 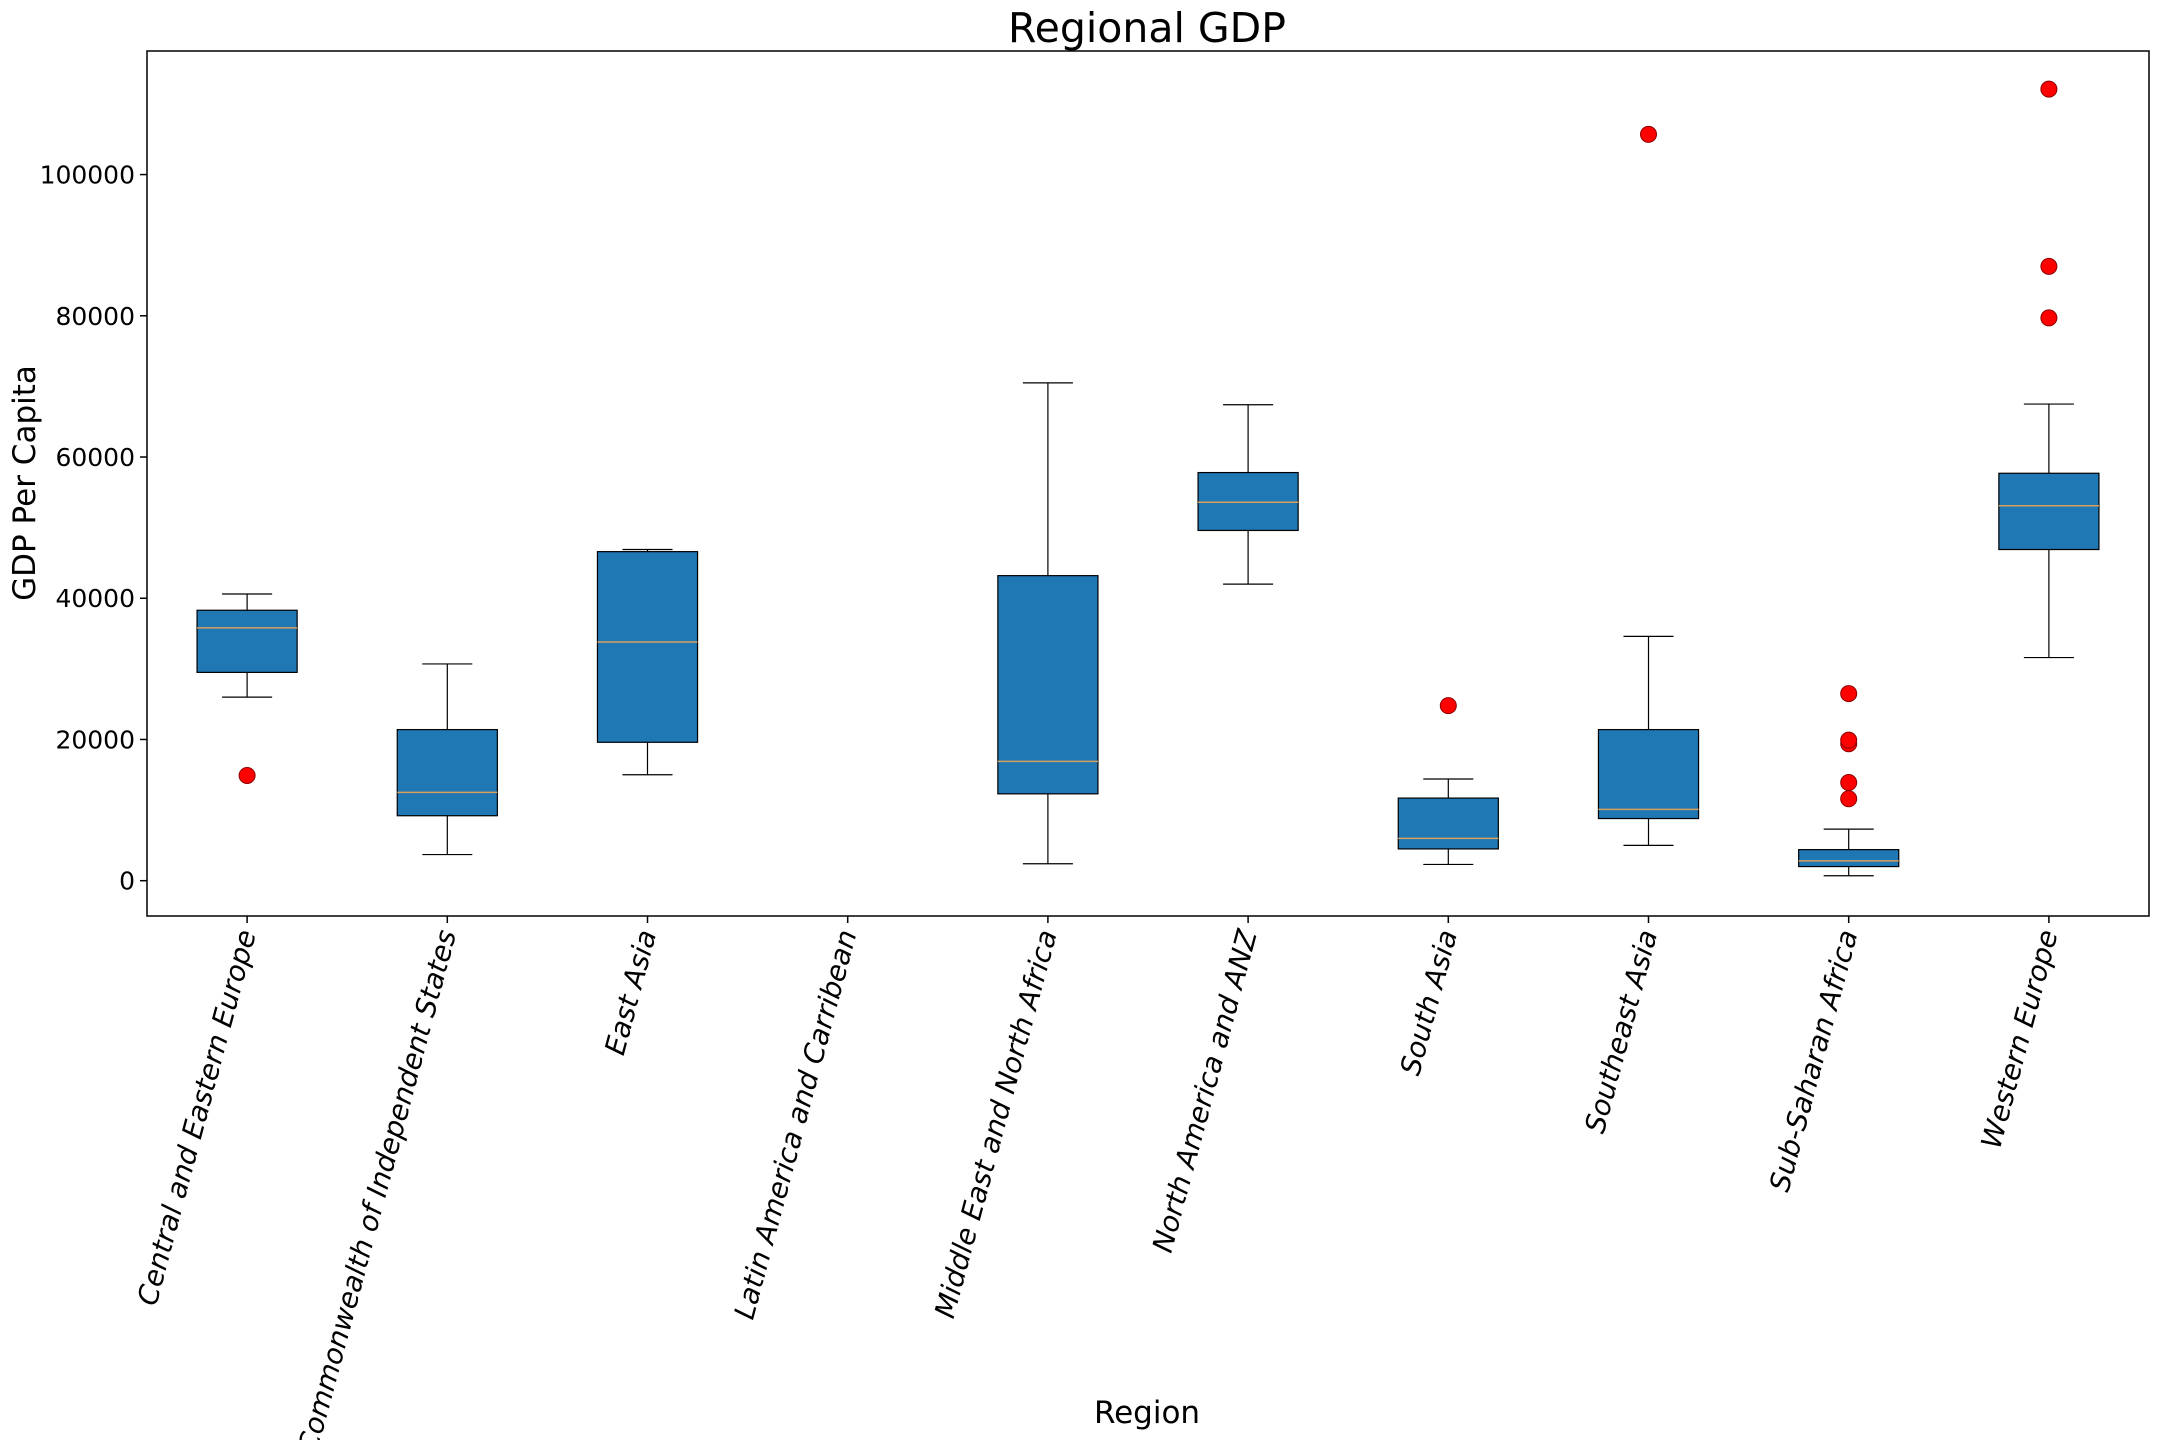 What do you see at coordinates (87, 175) in the screenshot?
I see `y-tick-label: 100000` at bounding box center [87, 175].